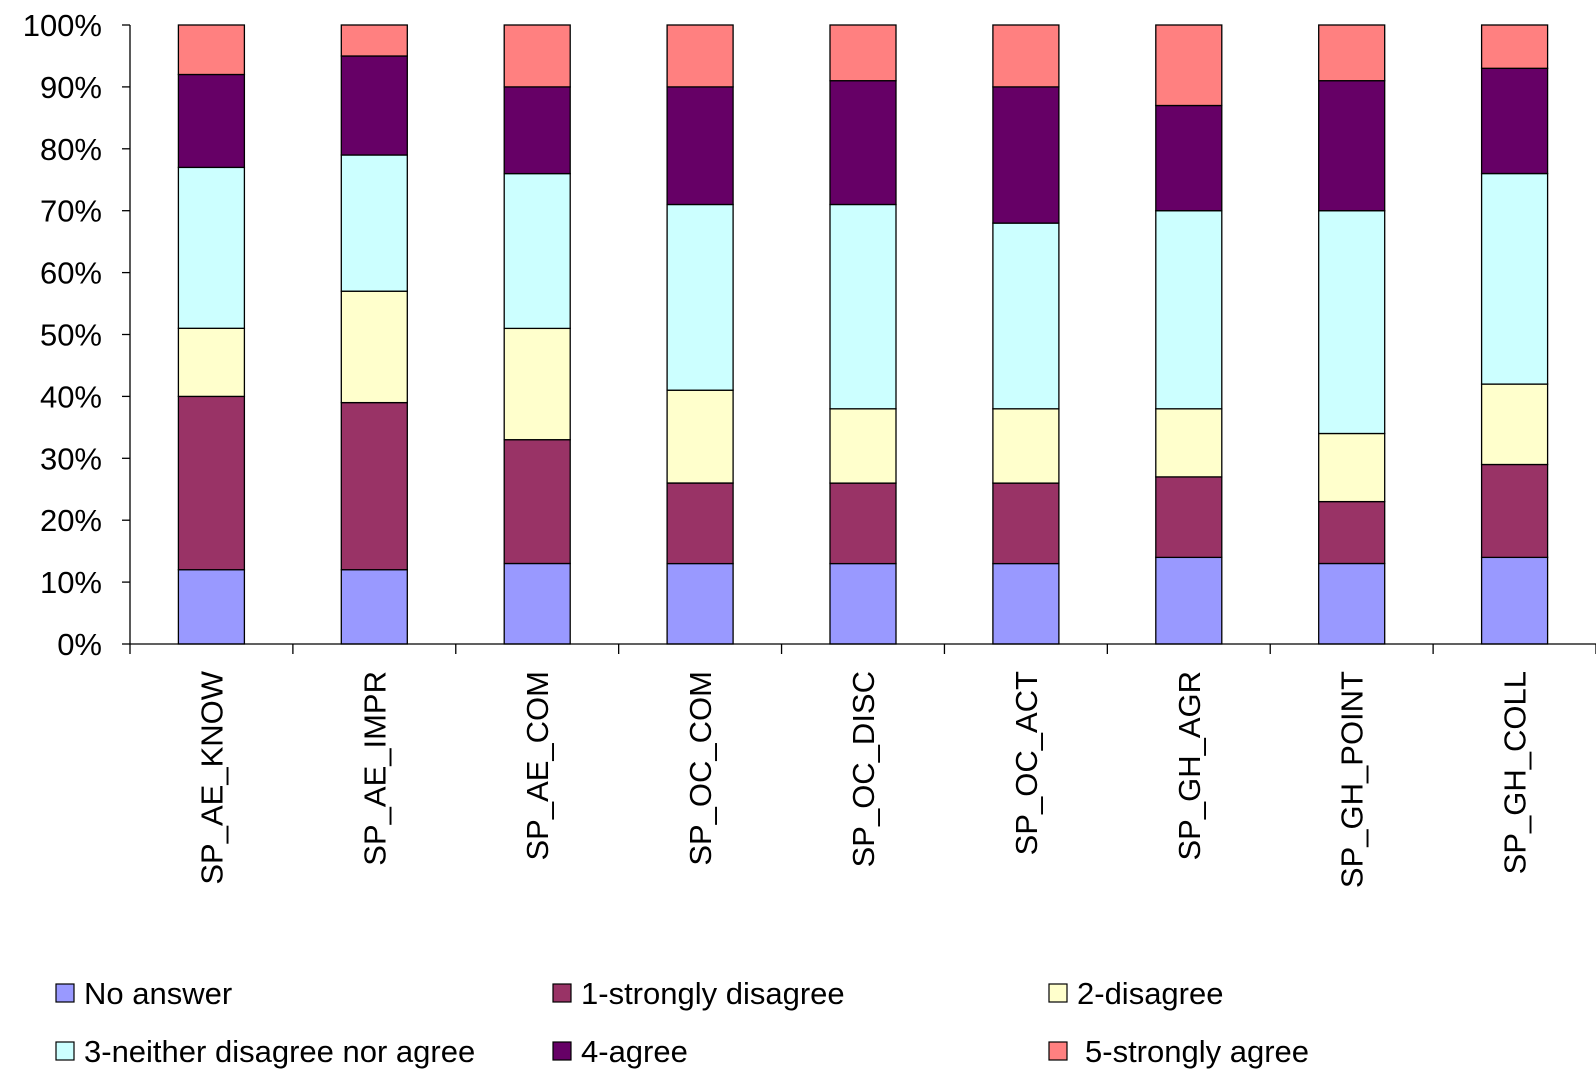 This screenshot has height=1070, width=1596. What do you see at coordinates (158, 993) in the screenshot?
I see `legend-label: No answer` at bounding box center [158, 993].